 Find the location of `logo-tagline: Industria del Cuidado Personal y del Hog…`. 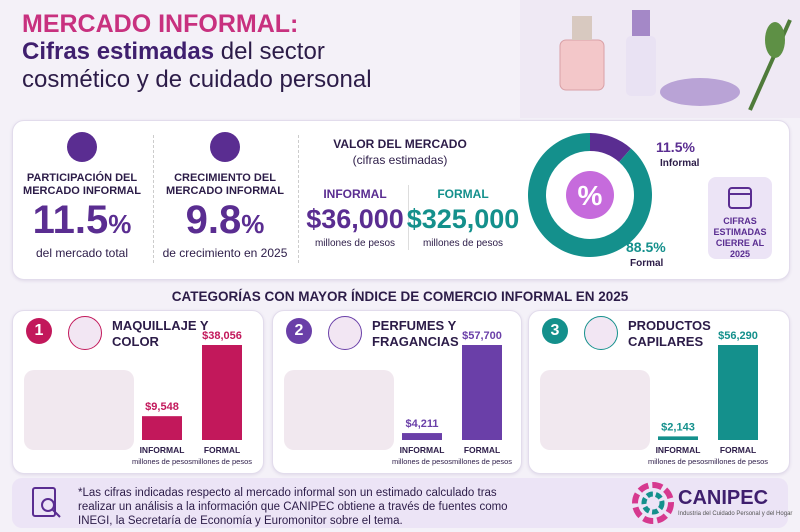

logo-tagline: Industria del Cuidado Personal y del Hog… is located at coordinates (735, 514).